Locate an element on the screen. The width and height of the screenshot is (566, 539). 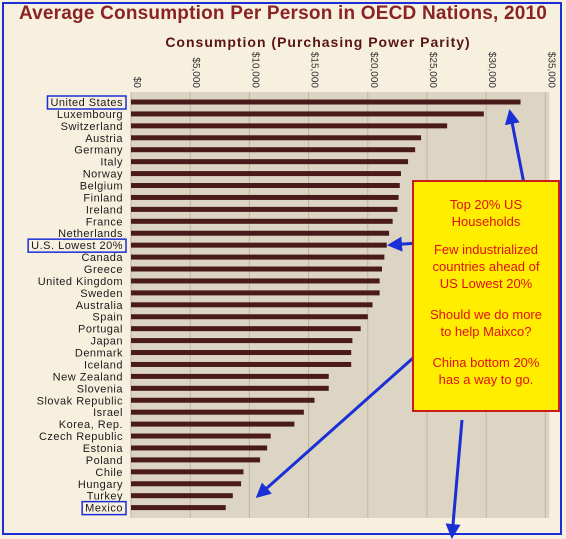
category-label: Italy is located at coordinates (111, 163).